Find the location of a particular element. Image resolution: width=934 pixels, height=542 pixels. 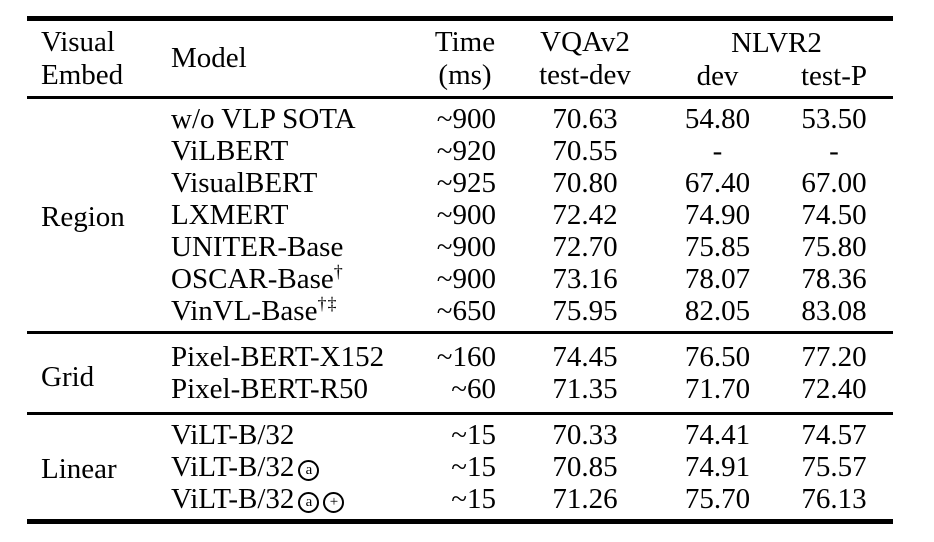

column-header-model: Model is located at coordinates (209, 58).